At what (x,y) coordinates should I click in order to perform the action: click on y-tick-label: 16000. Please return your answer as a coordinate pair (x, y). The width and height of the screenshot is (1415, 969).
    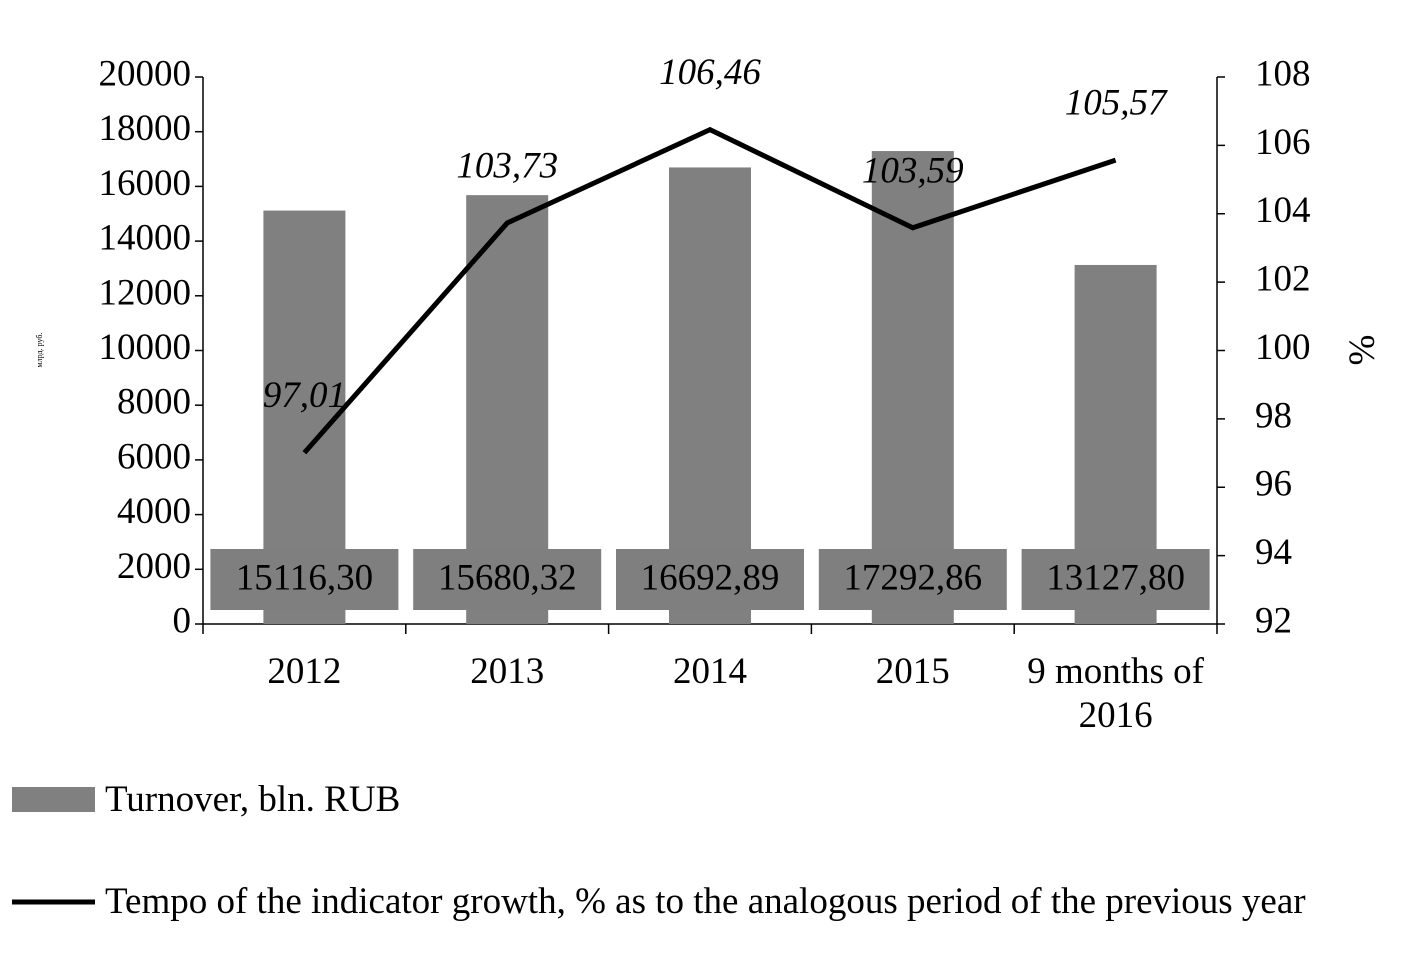
    Looking at the image, I should click on (145, 183).